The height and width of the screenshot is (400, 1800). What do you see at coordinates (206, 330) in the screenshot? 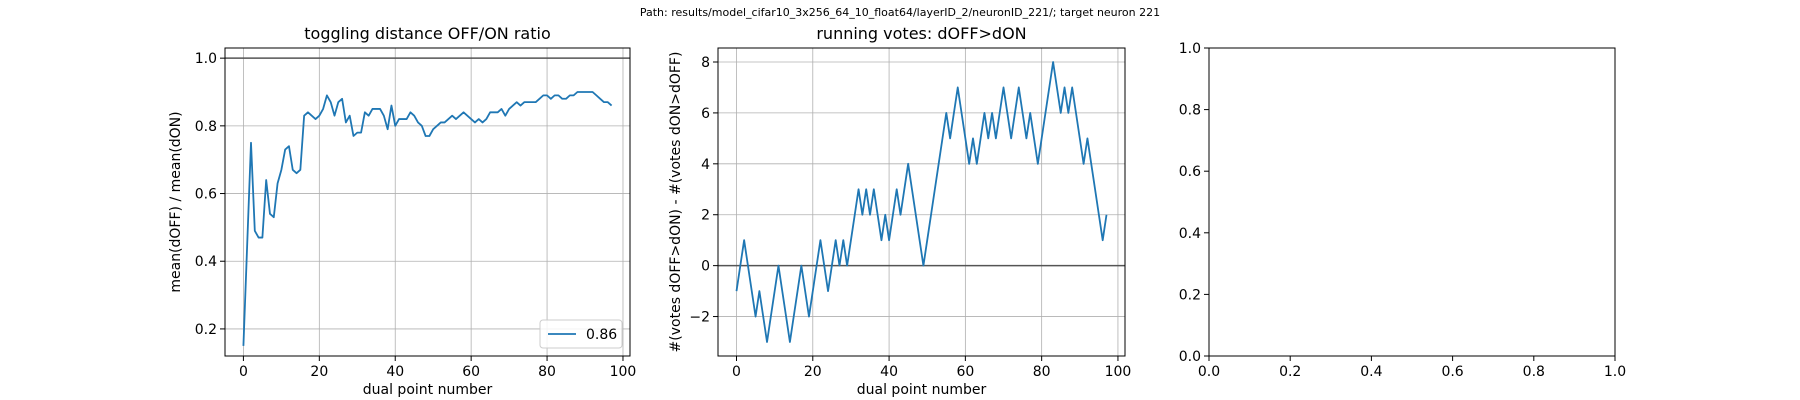
I see `chart1-y-tick-label: 0.2` at bounding box center [206, 330].